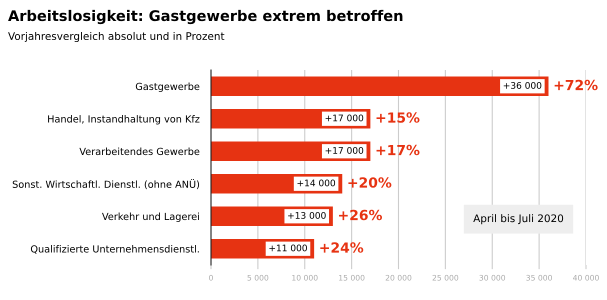 This screenshot has width=607, height=300. Describe the element at coordinates (379, 86) in the screenshot. I see `bar` at that location.